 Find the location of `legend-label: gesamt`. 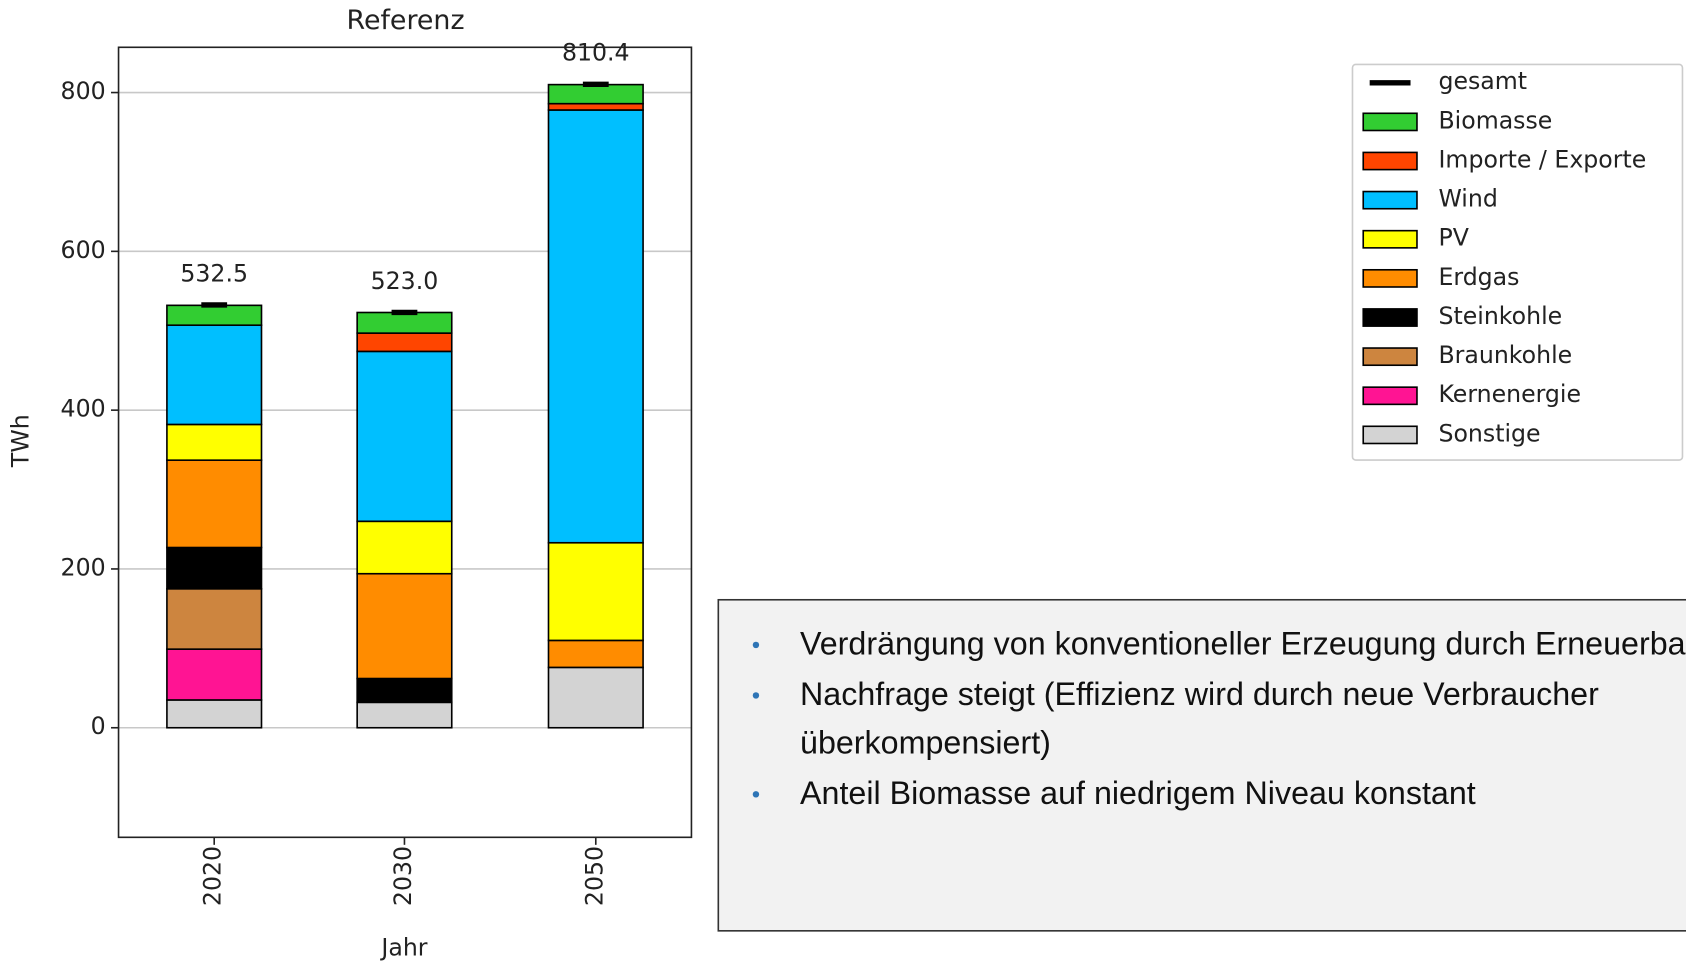

legend-label: gesamt is located at coordinates (1482, 81).